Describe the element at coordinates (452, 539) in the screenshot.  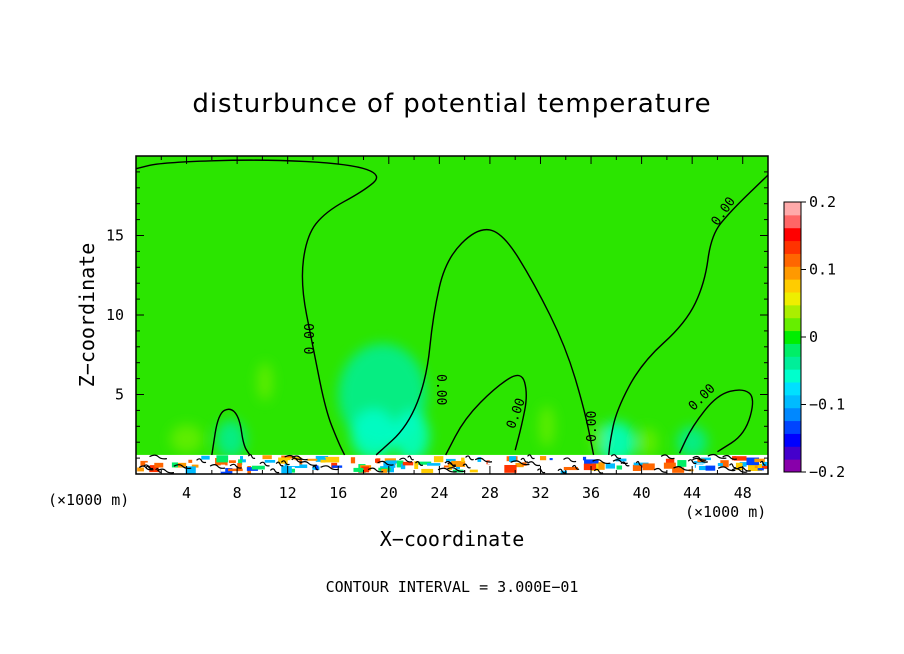
I see `x-axis-label: X−coordinate` at that location.